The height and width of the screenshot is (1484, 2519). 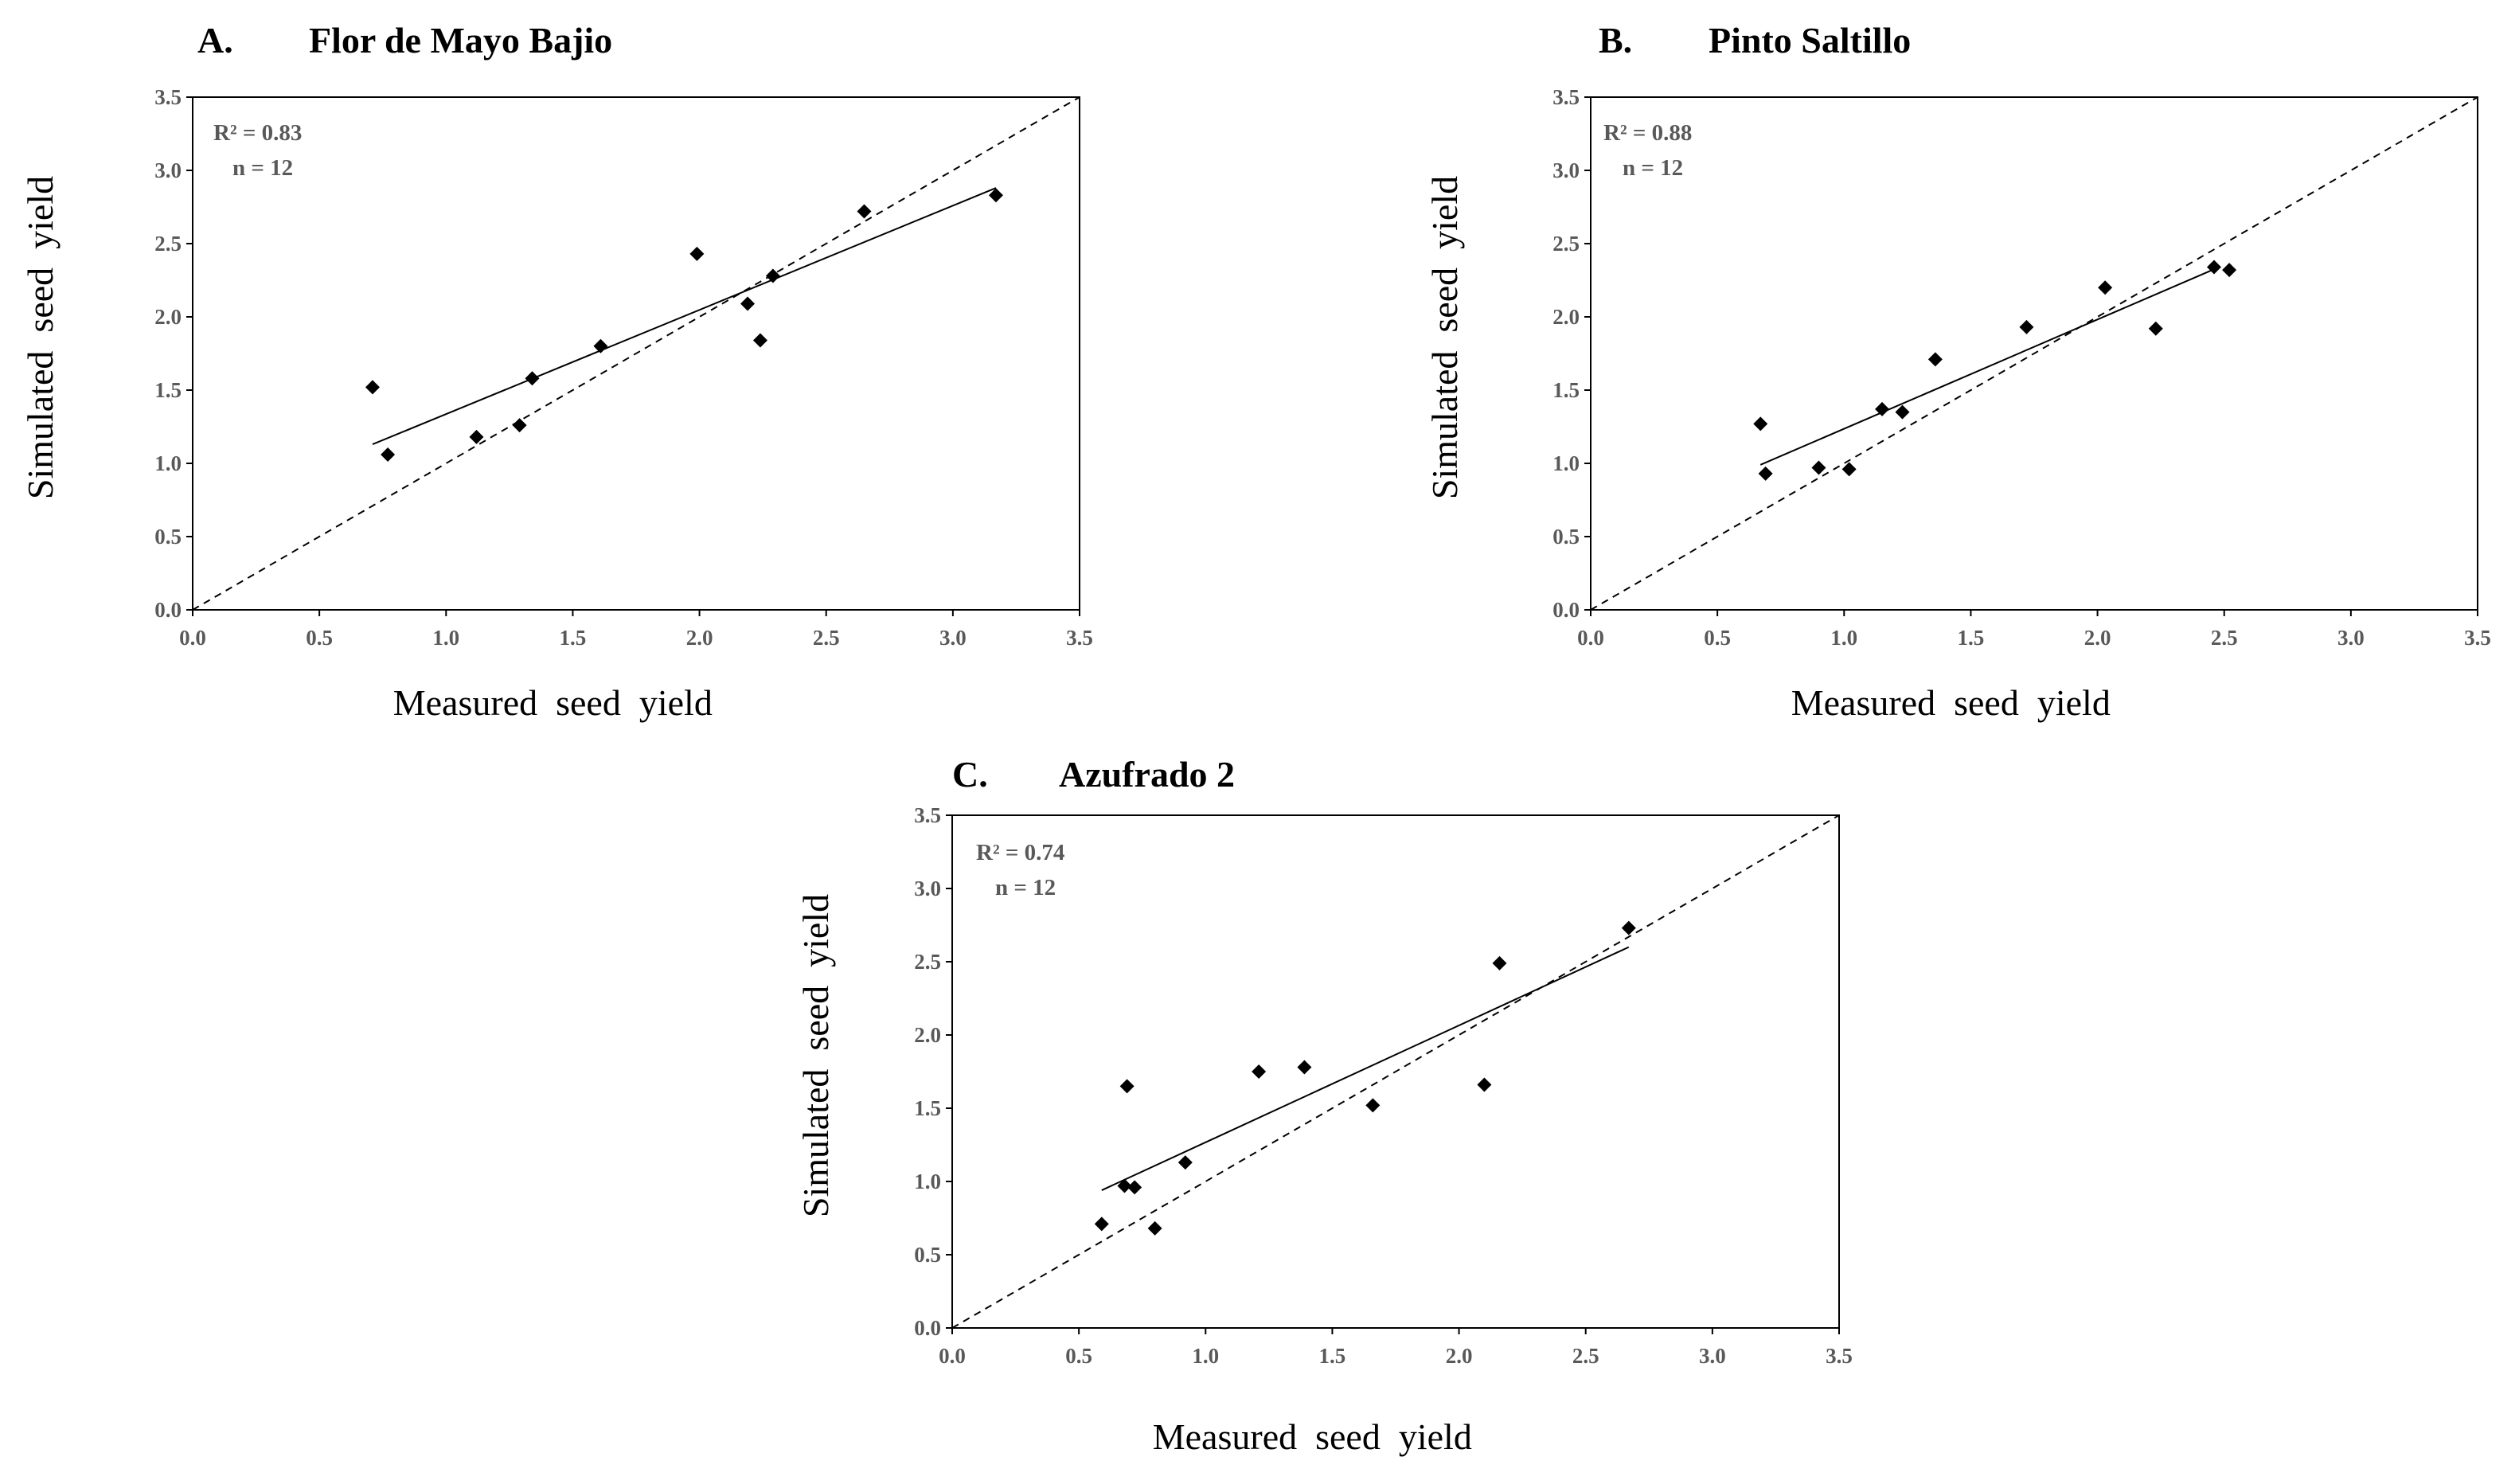 I want to click on panel-letter: A., so click(x=215, y=40).